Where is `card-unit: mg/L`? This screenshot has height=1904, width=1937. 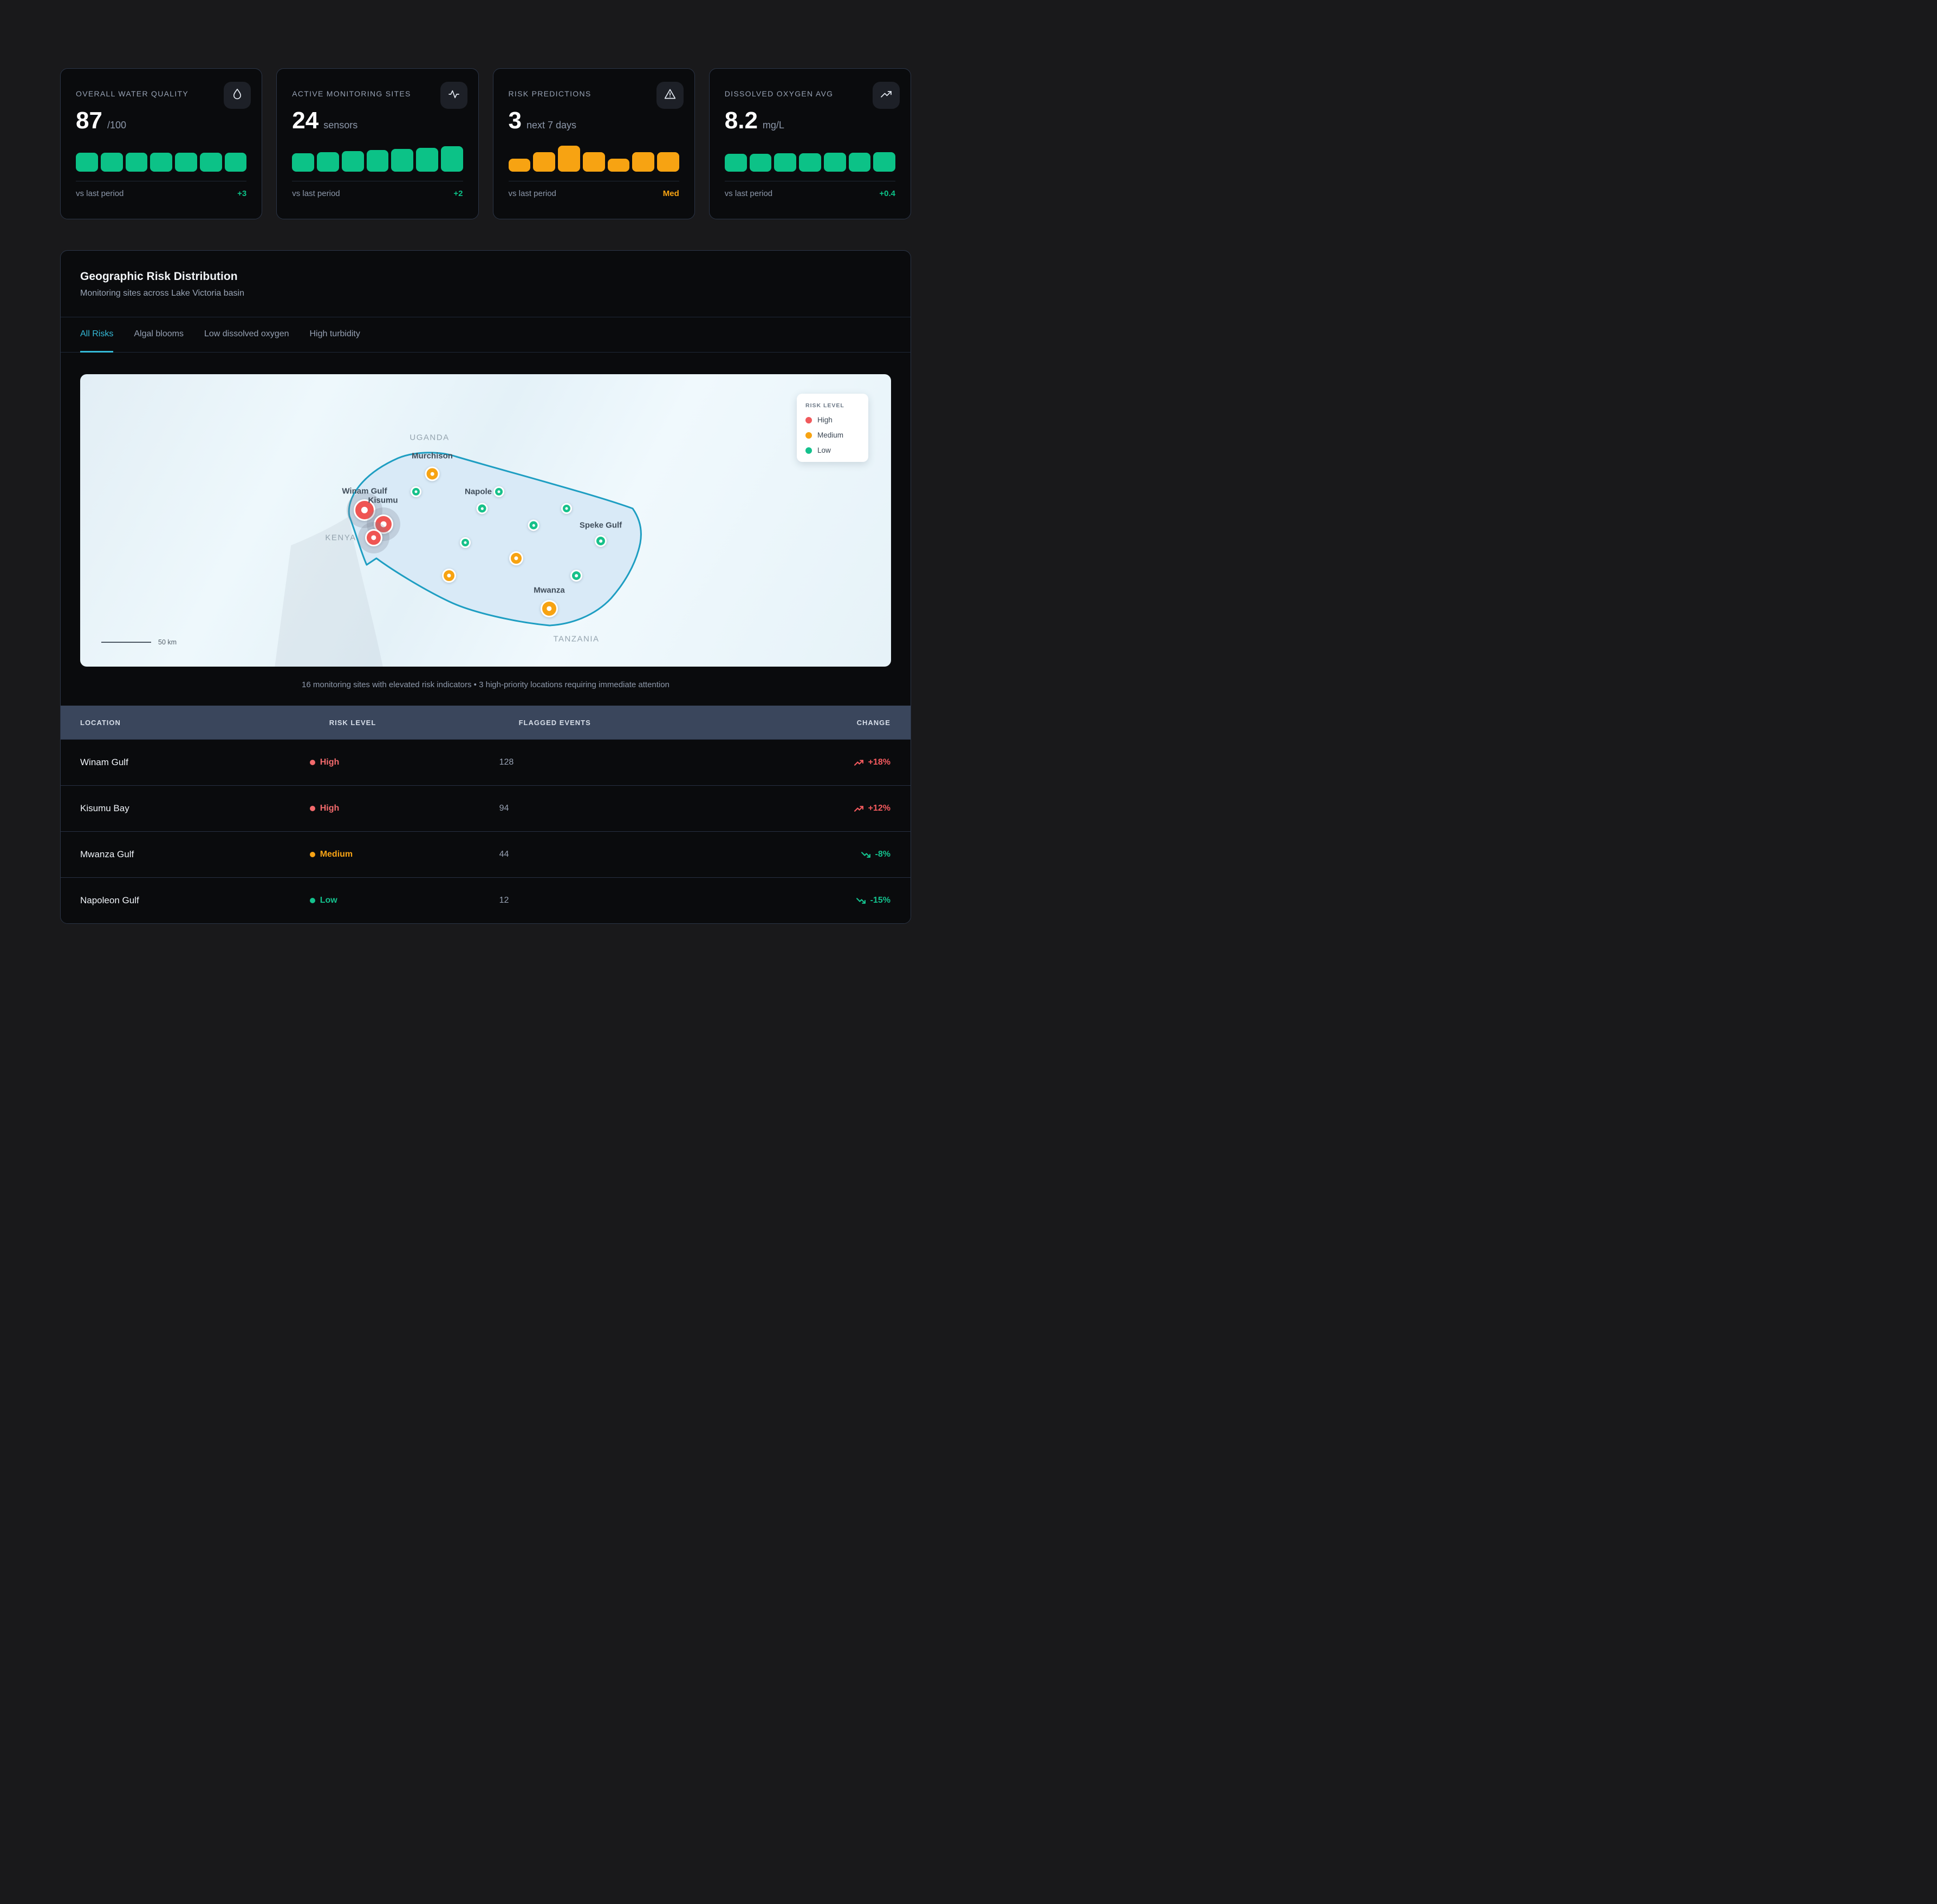
card-unit: mg/L is located at coordinates (773, 126).